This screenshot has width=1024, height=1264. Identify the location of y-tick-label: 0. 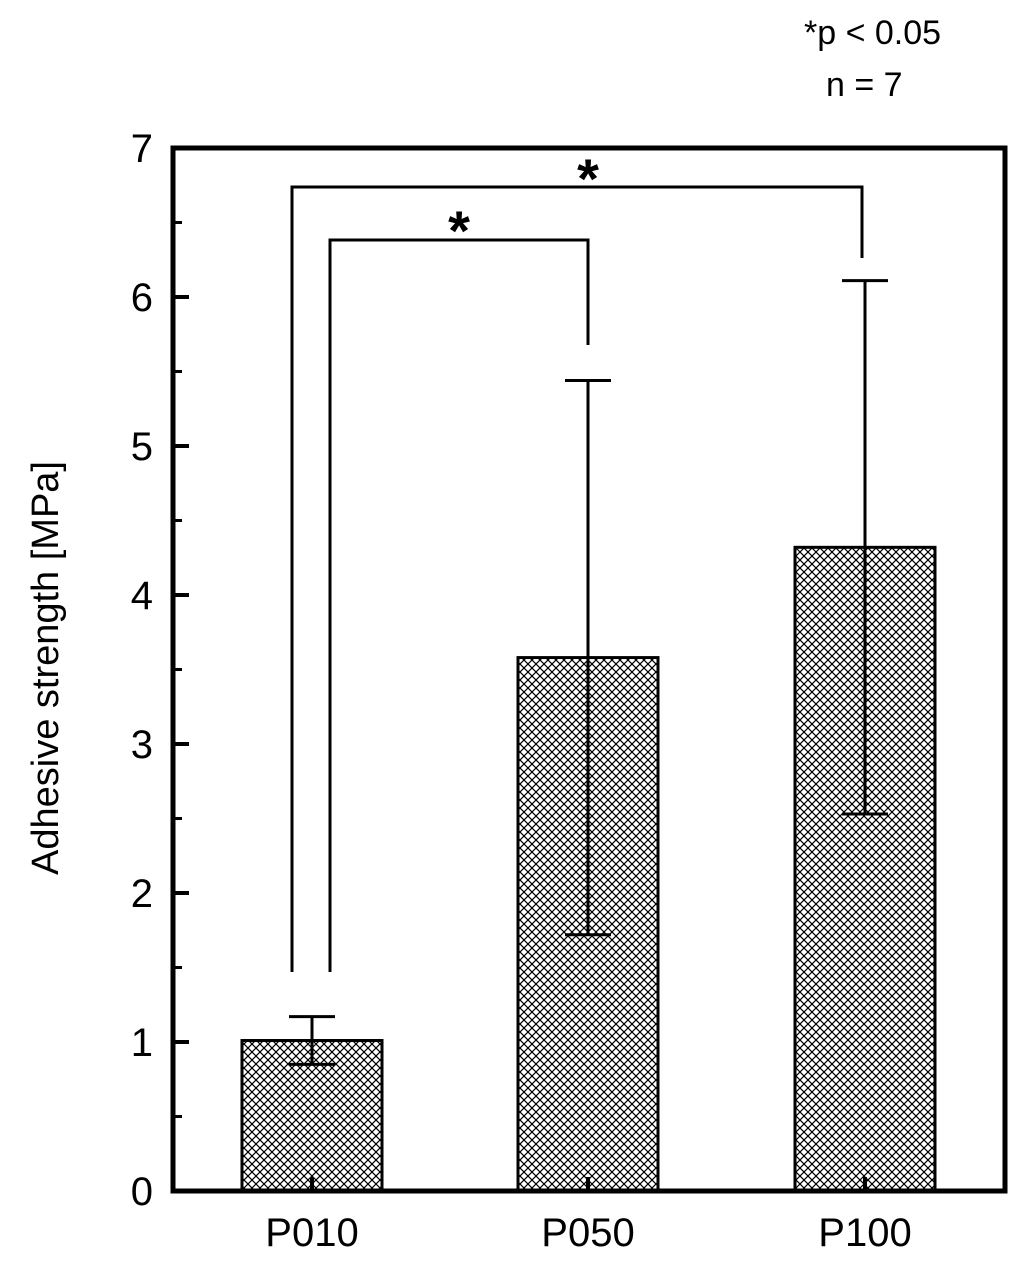
(142, 1192).